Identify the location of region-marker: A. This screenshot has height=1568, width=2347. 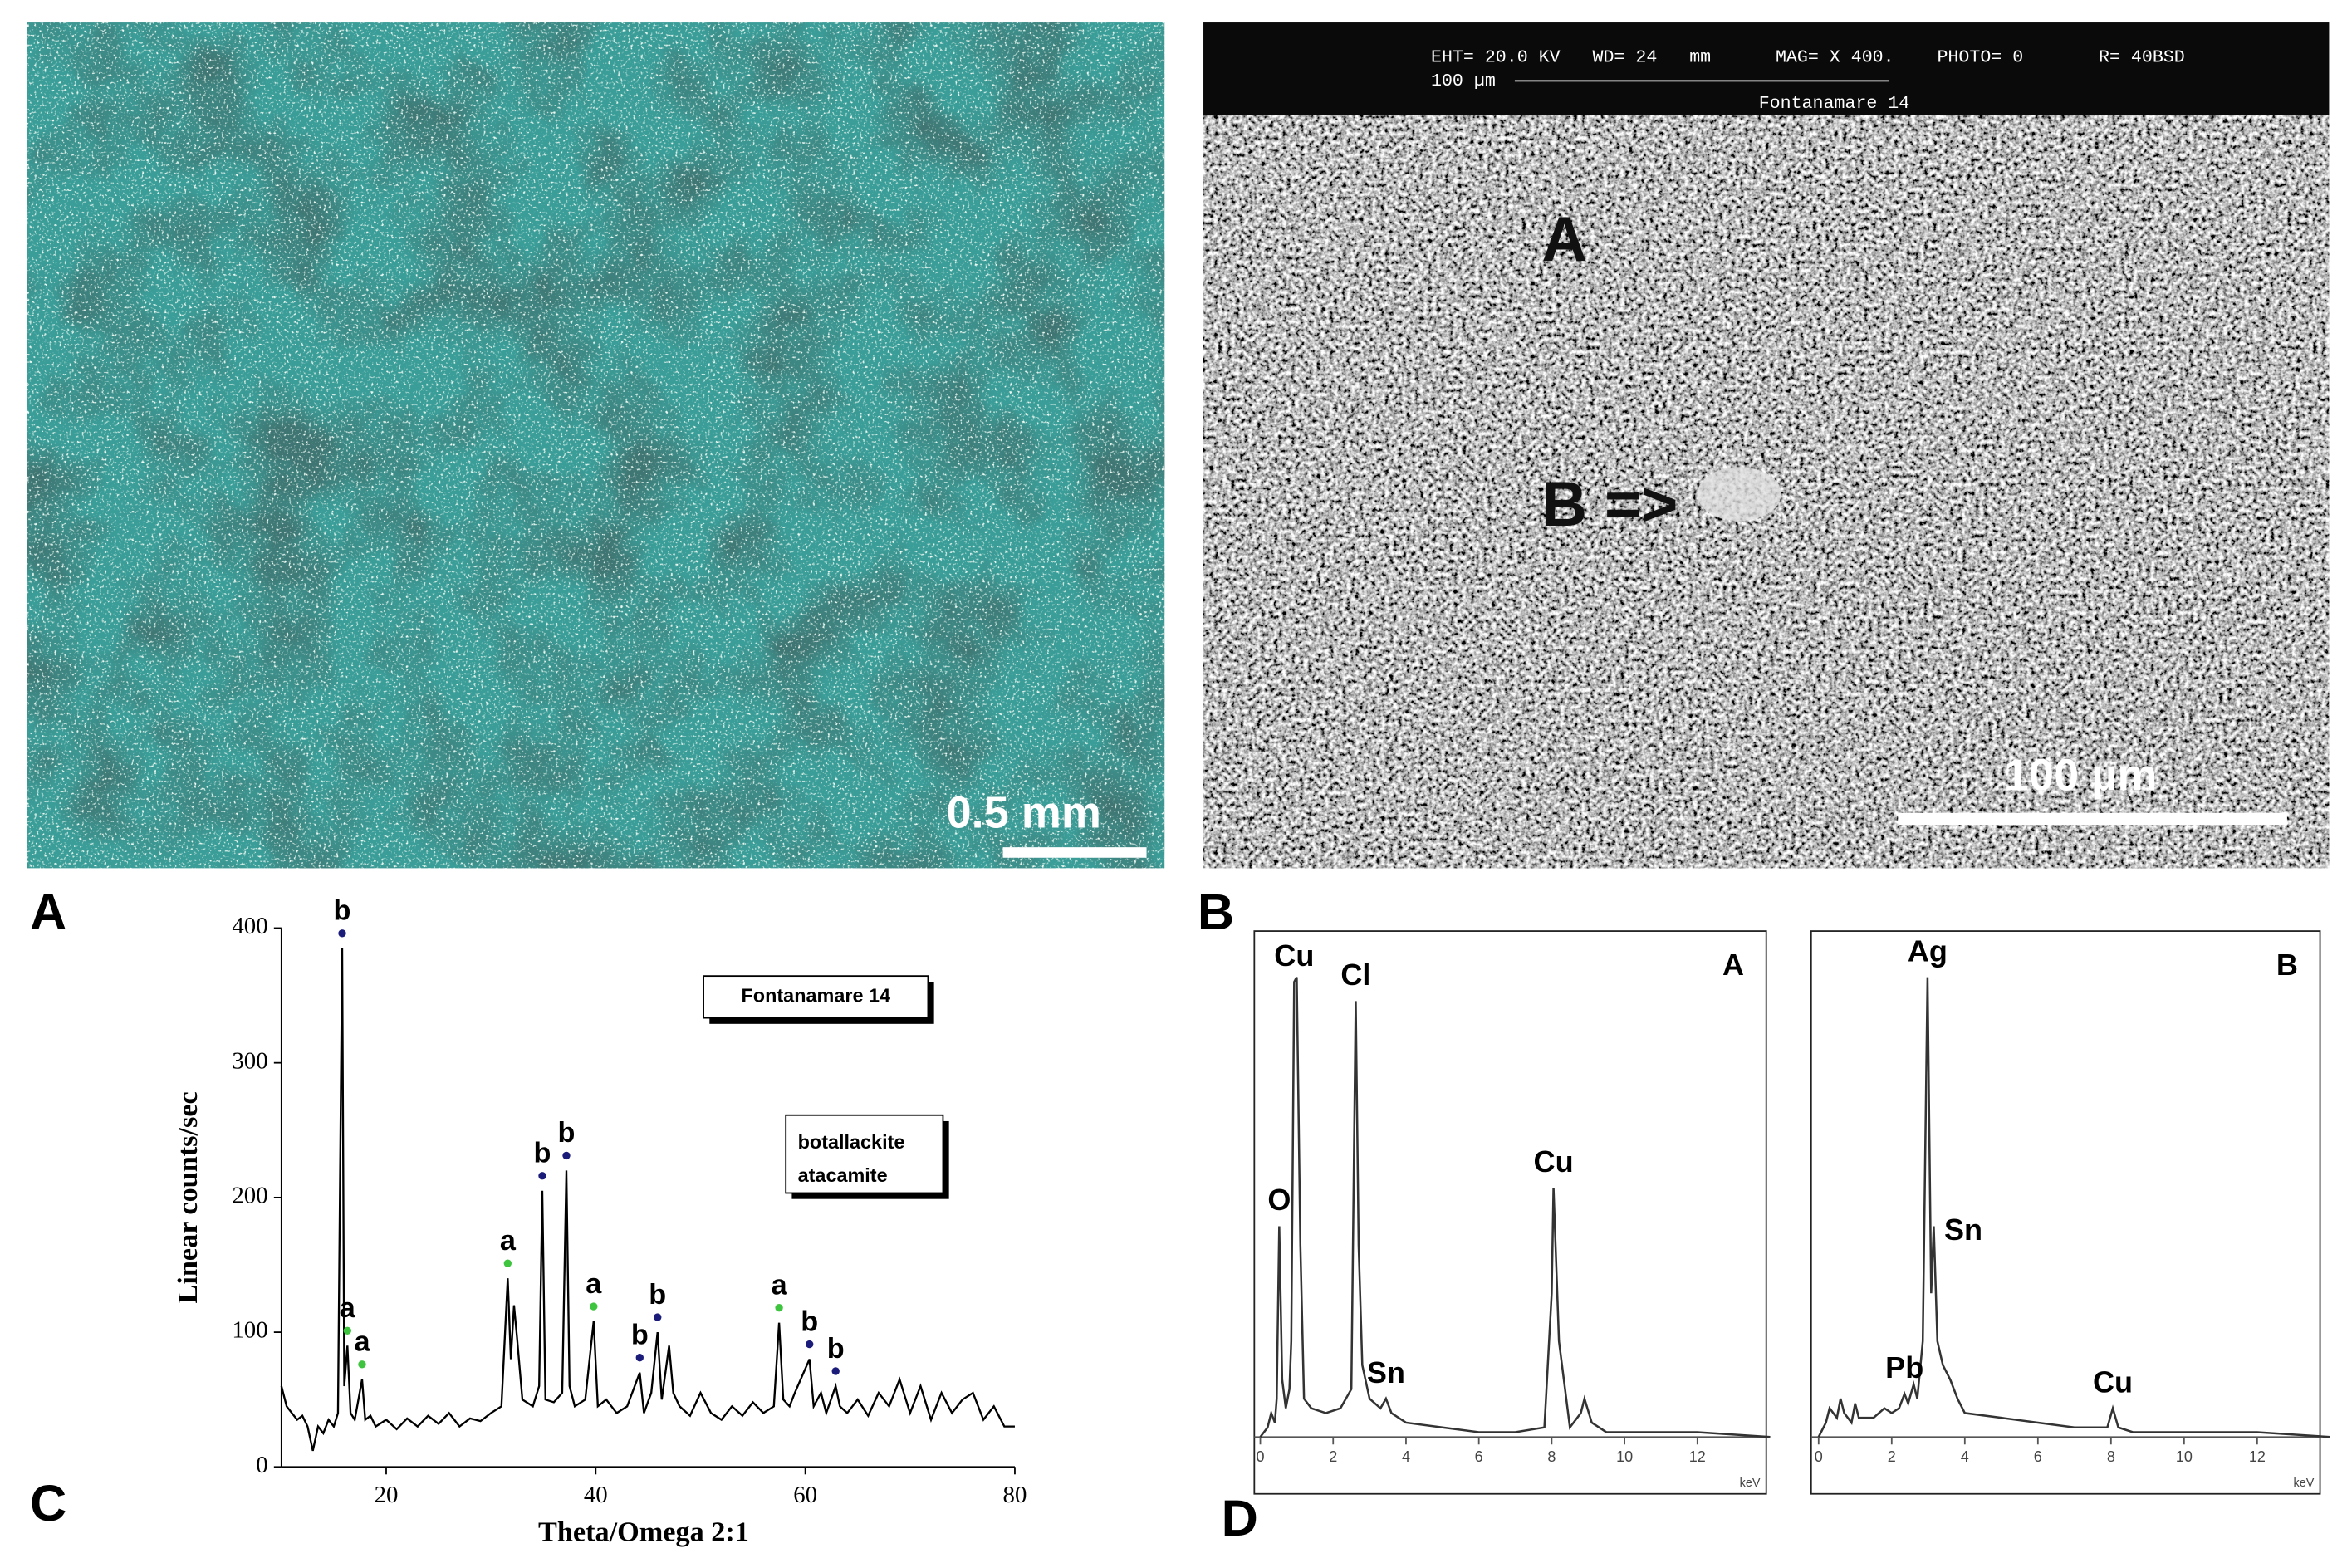
(1564, 240).